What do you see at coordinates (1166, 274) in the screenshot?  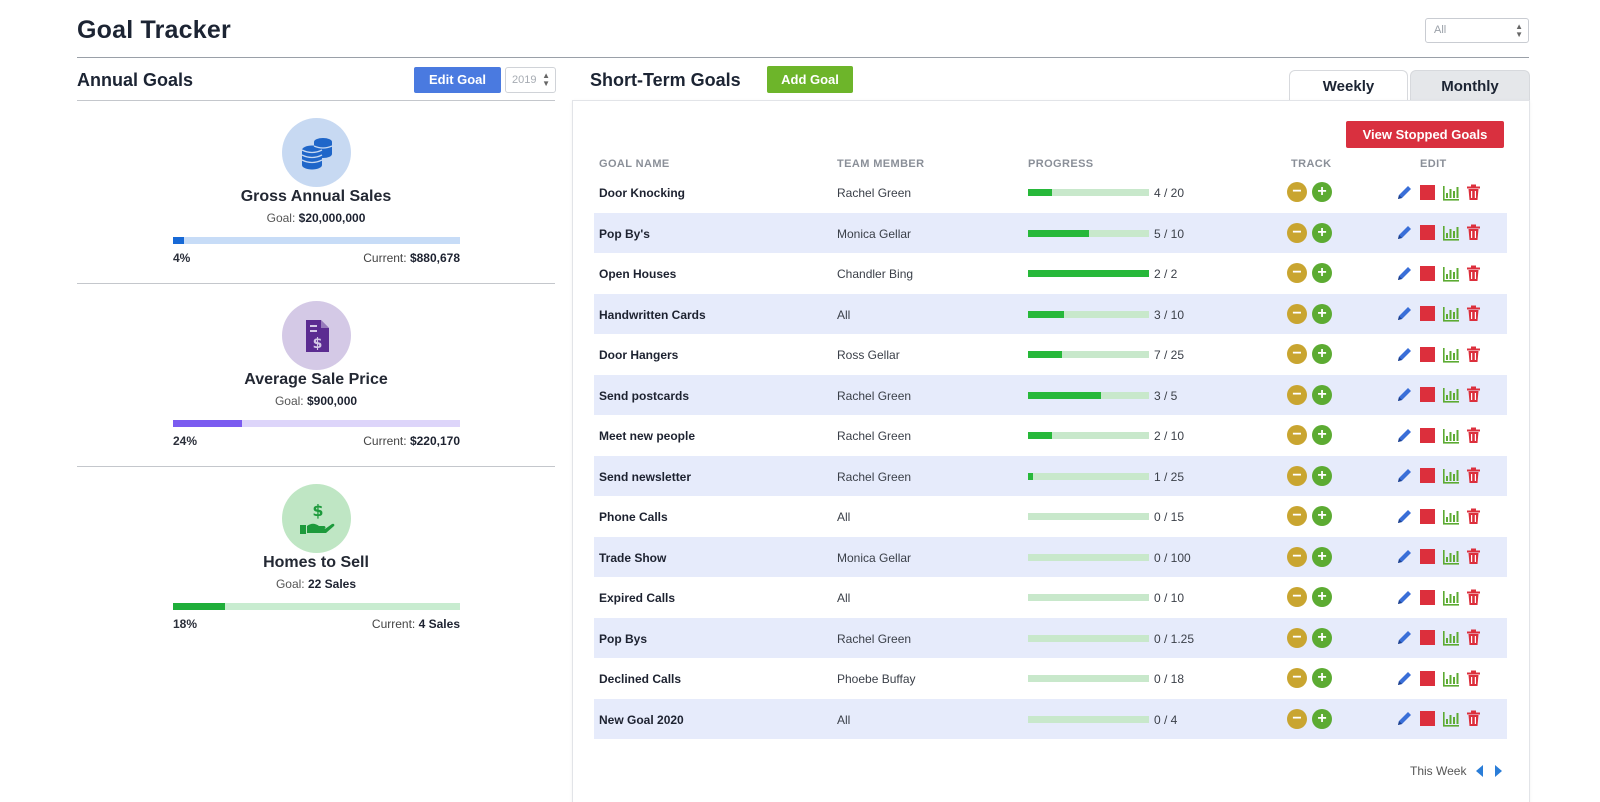 I see `goal-progress-text: 2 / 2` at bounding box center [1166, 274].